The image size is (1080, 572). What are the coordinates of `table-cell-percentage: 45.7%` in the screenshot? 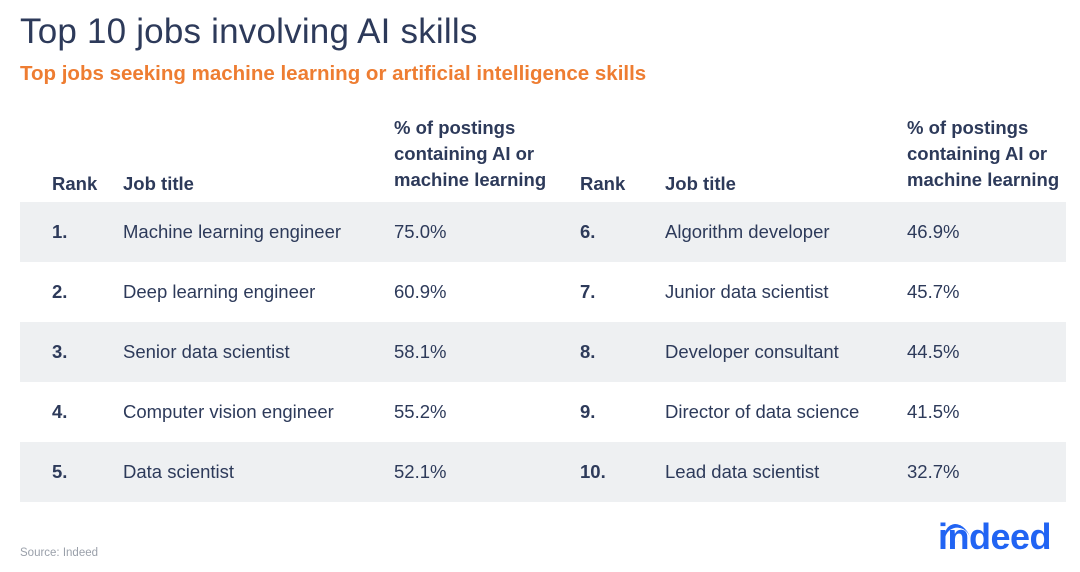 It's located at (933, 291).